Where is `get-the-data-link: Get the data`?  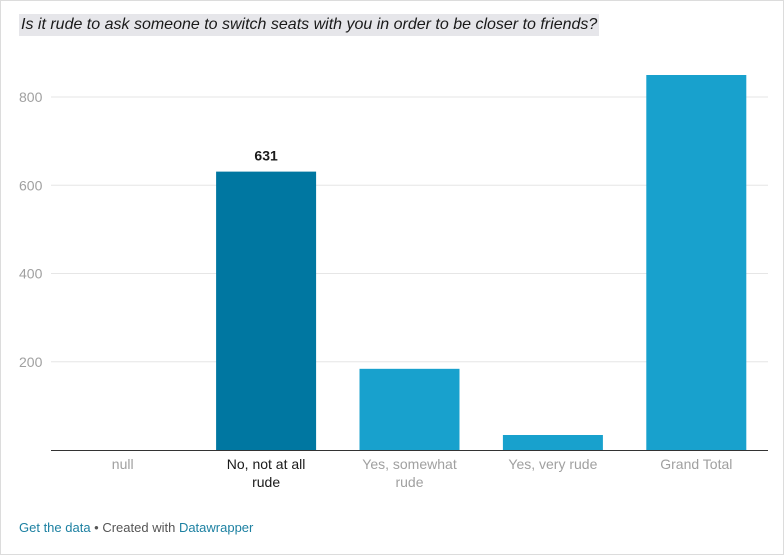
get-the-data-link: Get the data is located at coordinates (55, 527).